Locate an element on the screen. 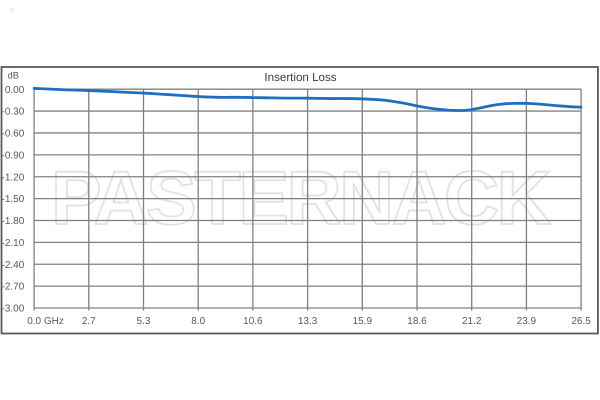 This screenshot has width=600, height=400. svg-text: -2.70 is located at coordinates (13, 287).